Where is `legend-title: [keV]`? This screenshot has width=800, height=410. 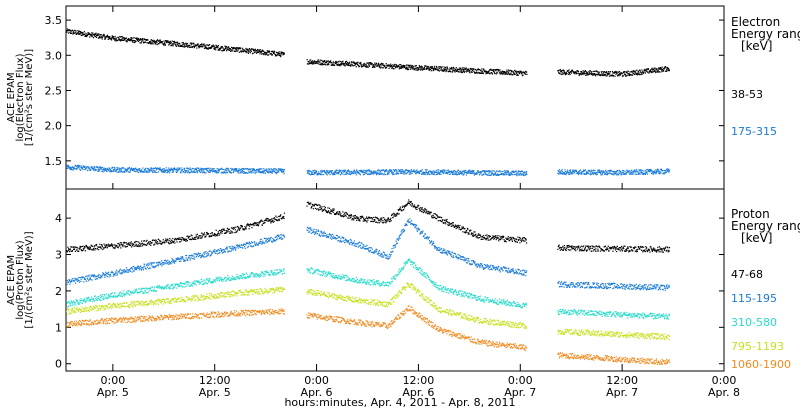 legend-title: [keV] is located at coordinates (756, 238).